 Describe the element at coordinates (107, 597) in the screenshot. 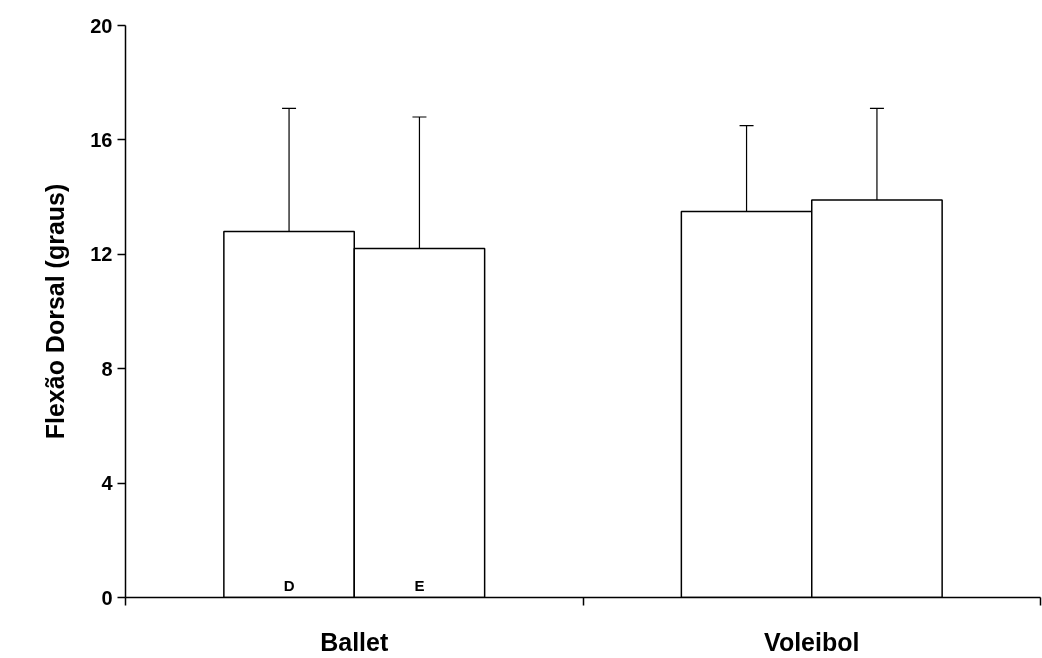

I see `y-tick-label: 0` at that location.